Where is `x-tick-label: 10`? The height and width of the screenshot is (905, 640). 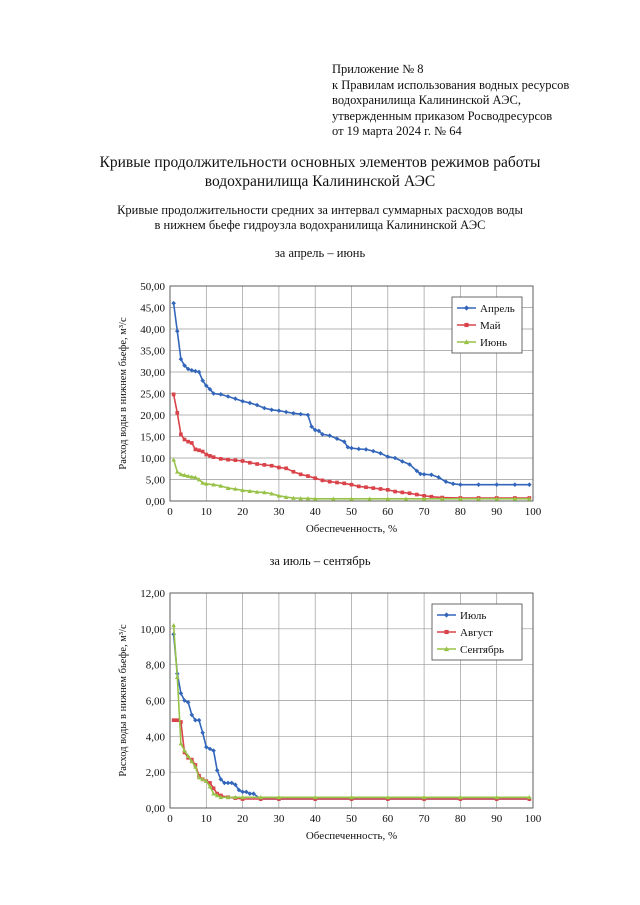
x-tick-label: 10 is located at coordinates (207, 819).